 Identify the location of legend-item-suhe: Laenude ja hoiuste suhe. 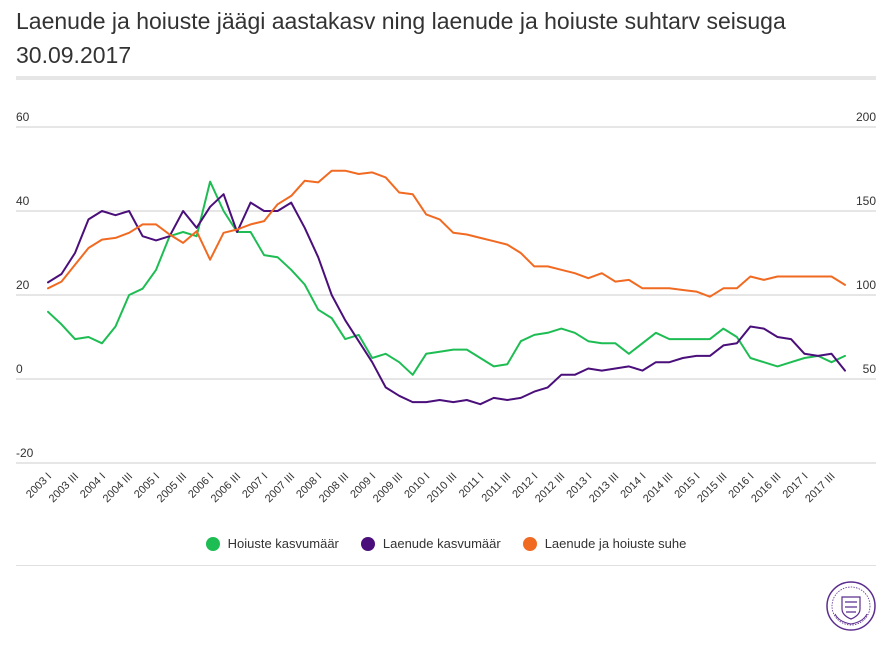
(604, 543).